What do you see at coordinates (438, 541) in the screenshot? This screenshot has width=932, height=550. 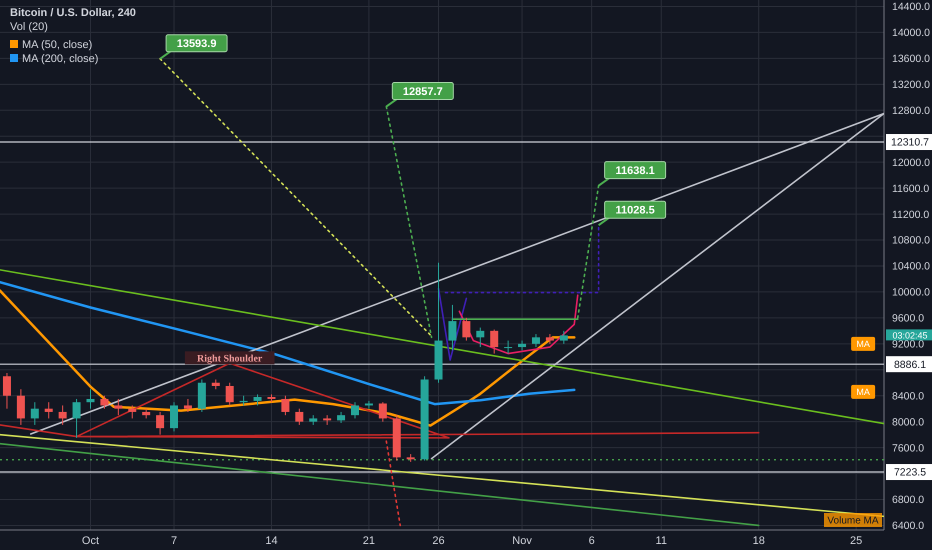 I see `x-tick-label: 26` at bounding box center [438, 541].